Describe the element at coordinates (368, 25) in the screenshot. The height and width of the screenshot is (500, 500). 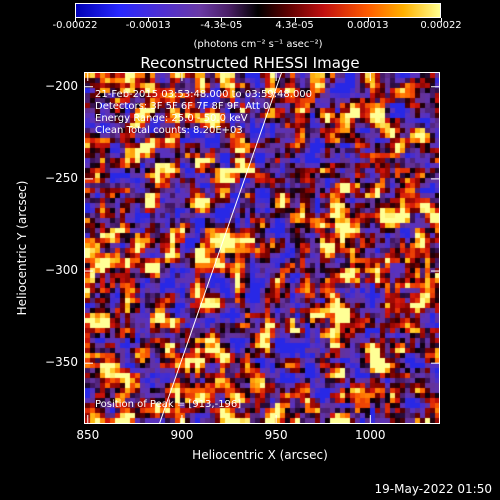
I see `colorbar-tick-label: 0.00013` at that location.